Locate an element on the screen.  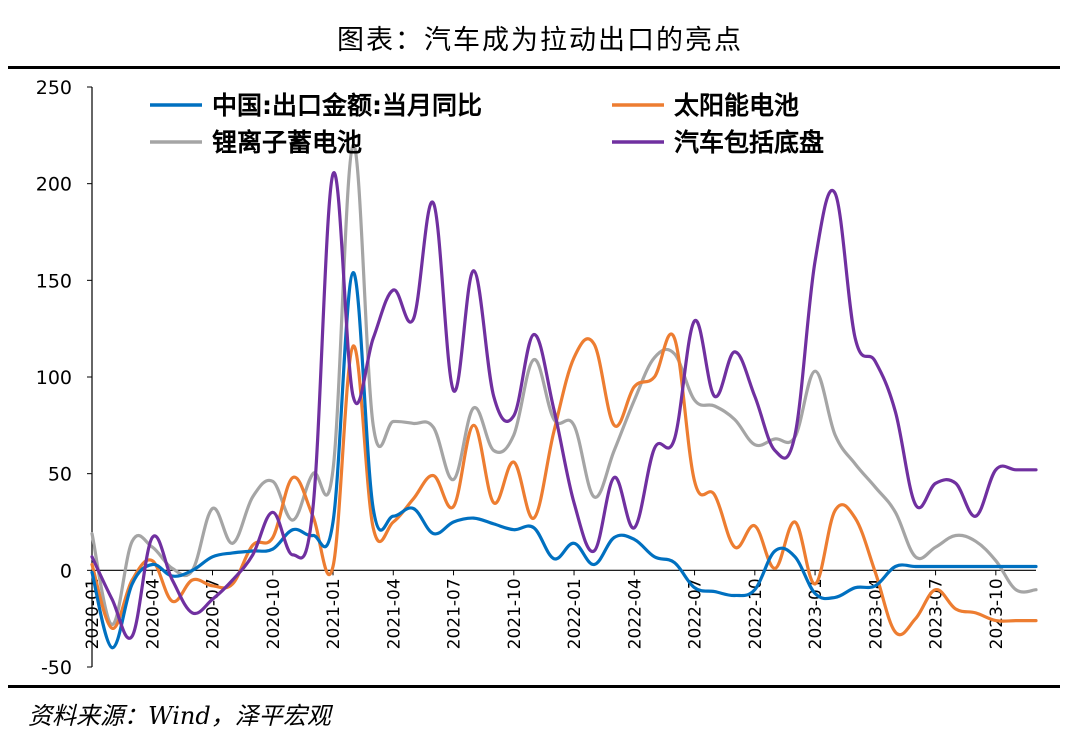
top-rule is located at coordinates (534, 67).